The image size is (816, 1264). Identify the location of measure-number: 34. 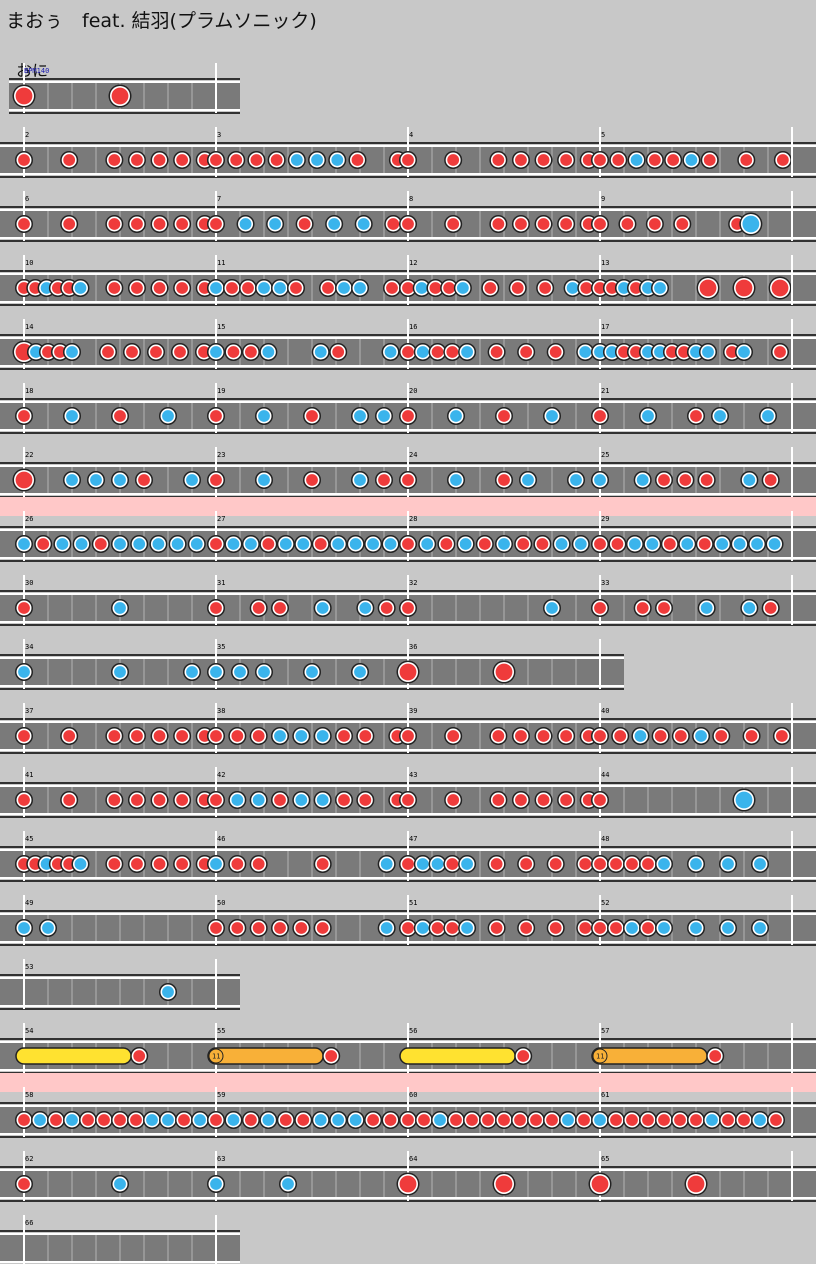
(29, 647).